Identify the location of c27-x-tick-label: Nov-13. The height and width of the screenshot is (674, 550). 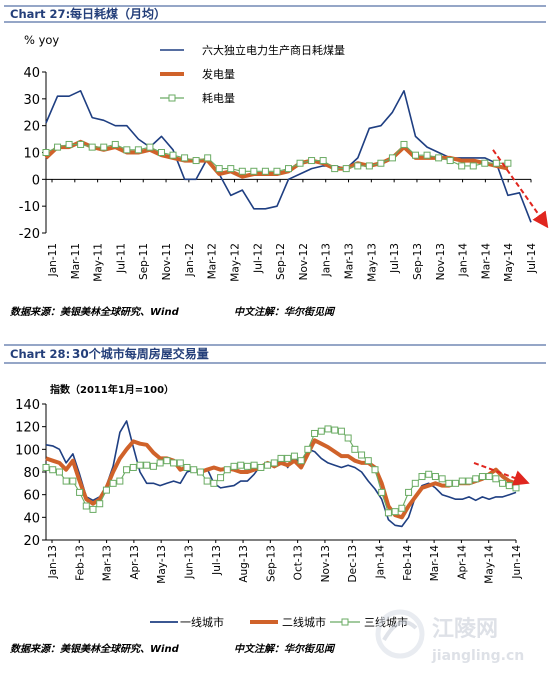
(441, 261).